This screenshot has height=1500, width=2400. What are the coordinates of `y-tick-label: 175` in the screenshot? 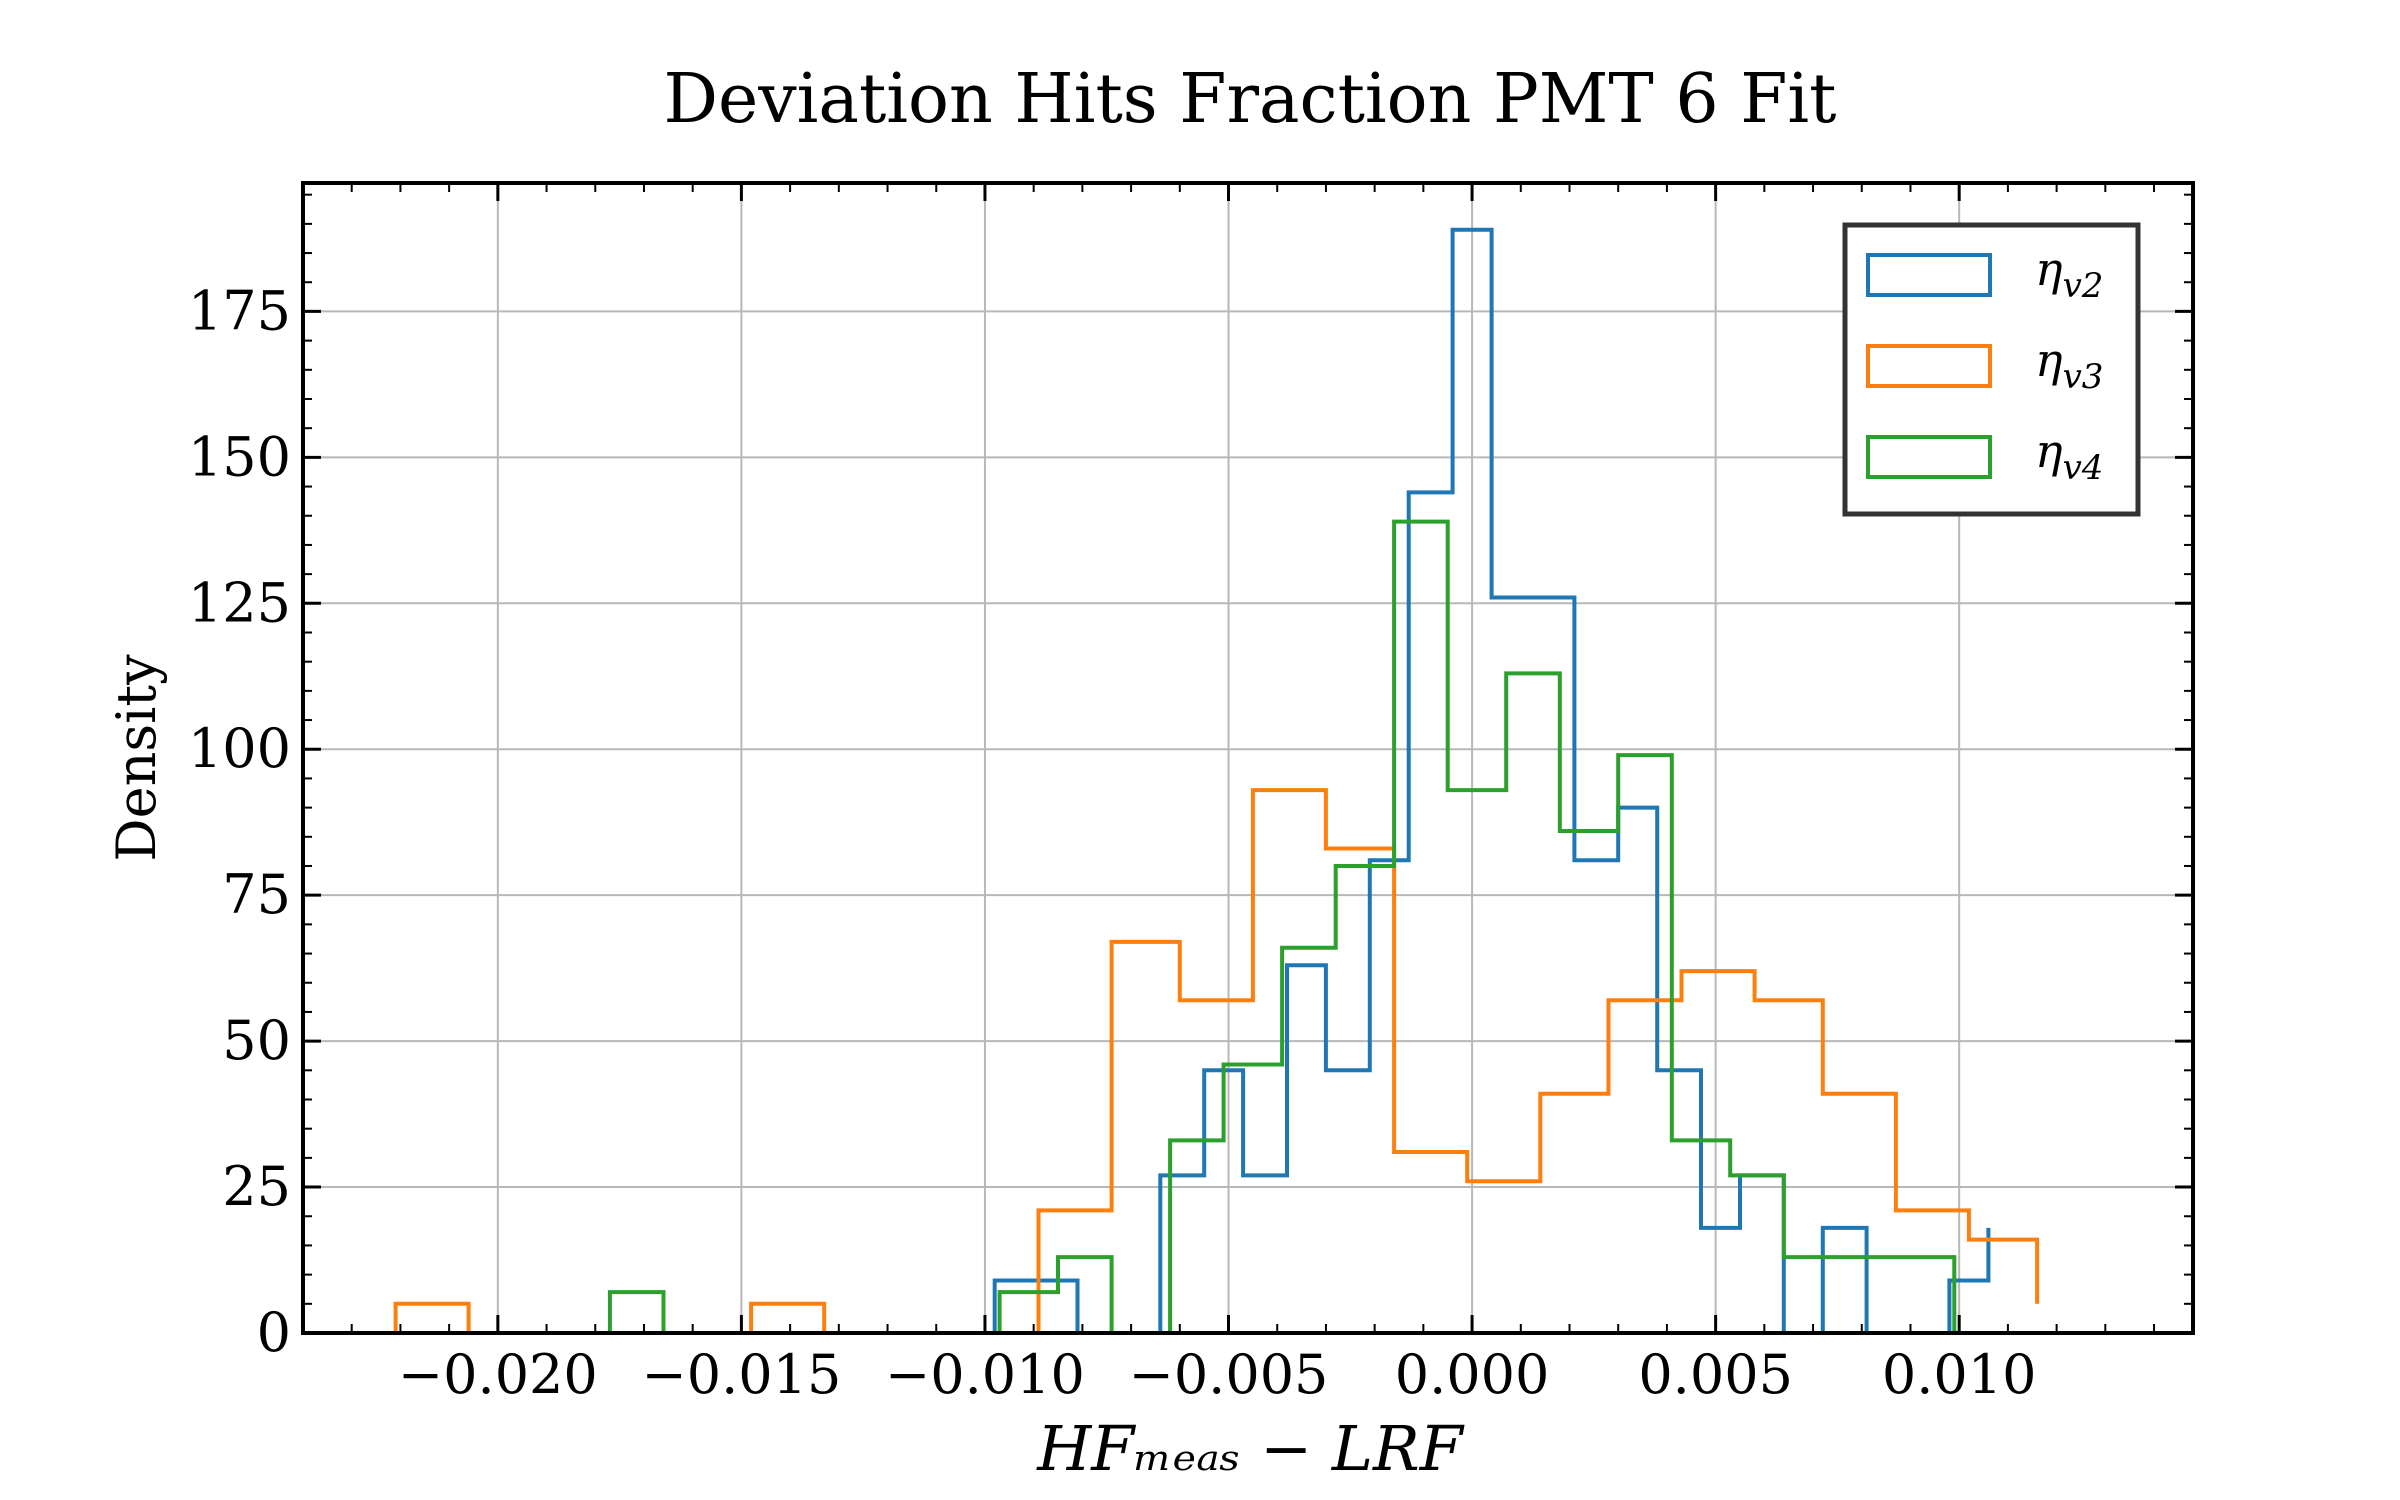 It's located at (239, 310).